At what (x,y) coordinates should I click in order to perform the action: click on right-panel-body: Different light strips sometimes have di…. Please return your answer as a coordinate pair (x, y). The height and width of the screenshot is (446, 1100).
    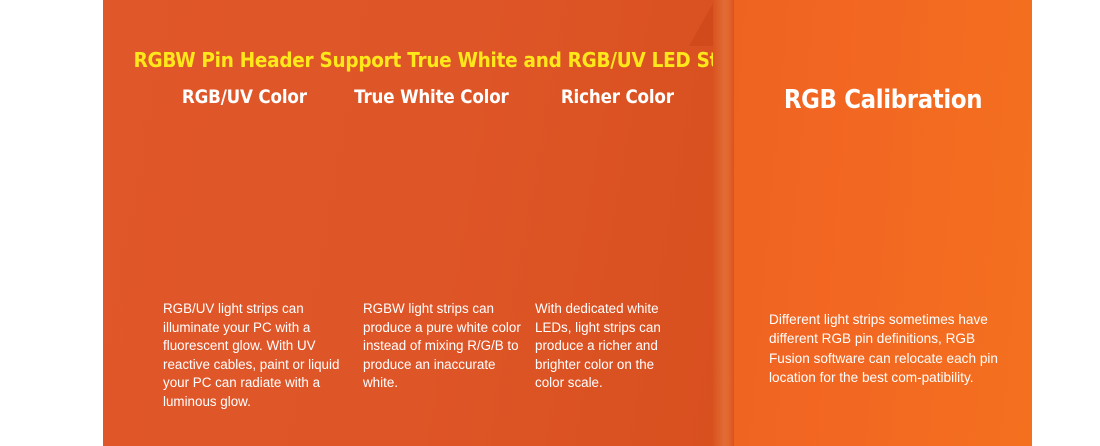
    Looking at the image, I should click on (883, 349).